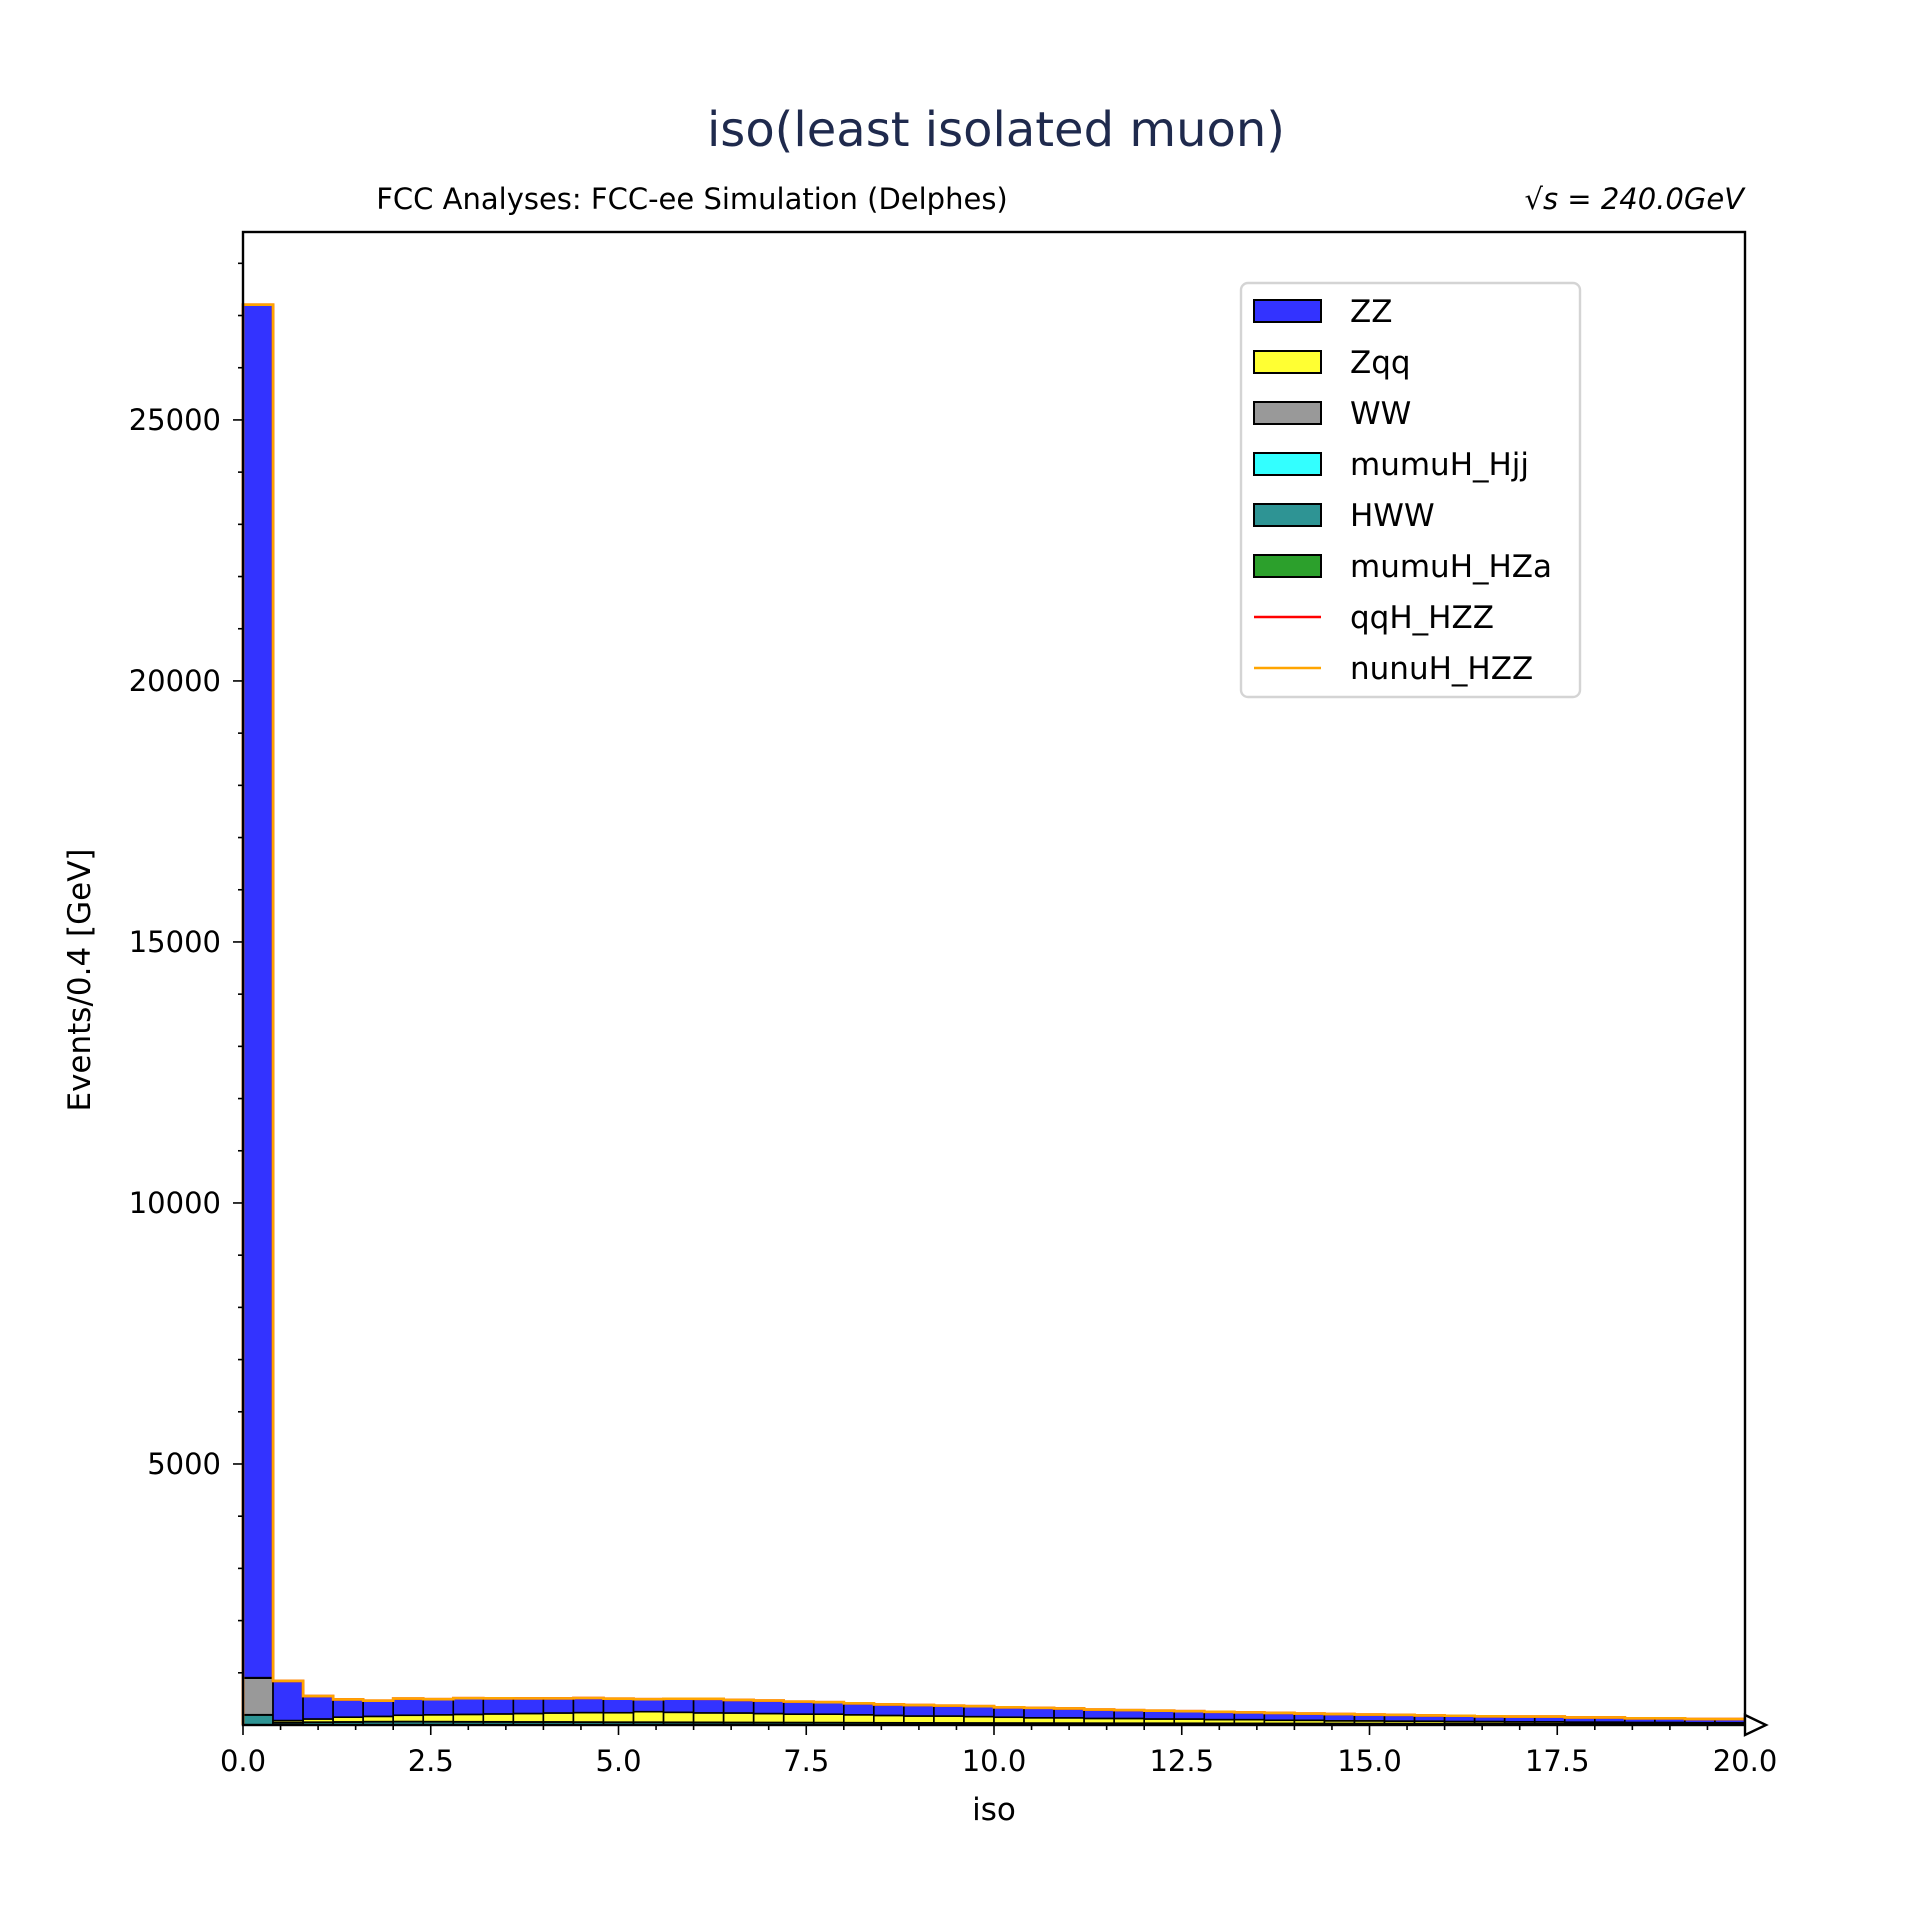 The image size is (1920, 1920). What do you see at coordinates (1557, 1761) in the screenshot?
I see `x-tick-label: 17.5` at bounding box center [1557, 1761].